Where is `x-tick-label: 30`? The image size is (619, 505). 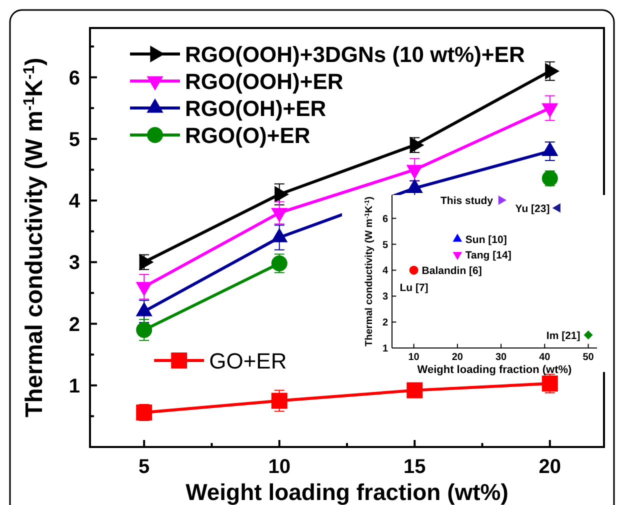 x-tick-label: 30 is located at coordinates (501, 357).